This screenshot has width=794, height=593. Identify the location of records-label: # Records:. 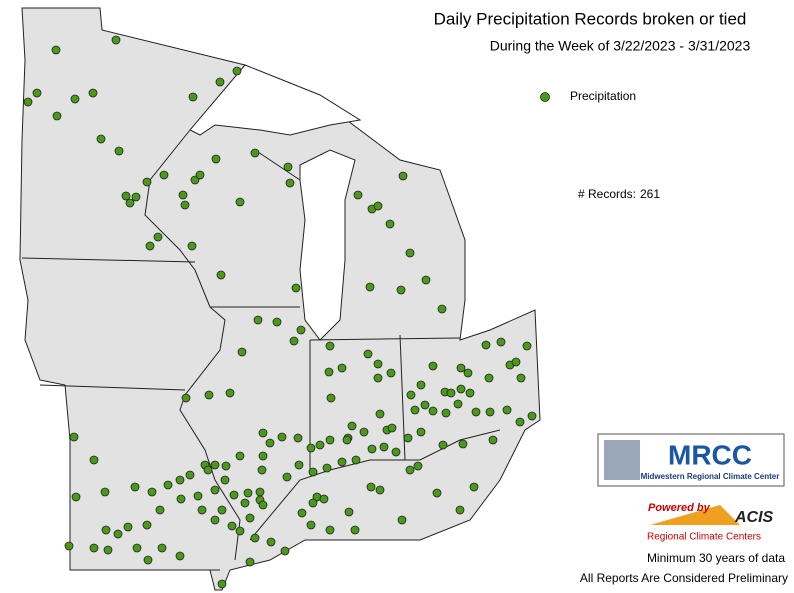
(607, 194).